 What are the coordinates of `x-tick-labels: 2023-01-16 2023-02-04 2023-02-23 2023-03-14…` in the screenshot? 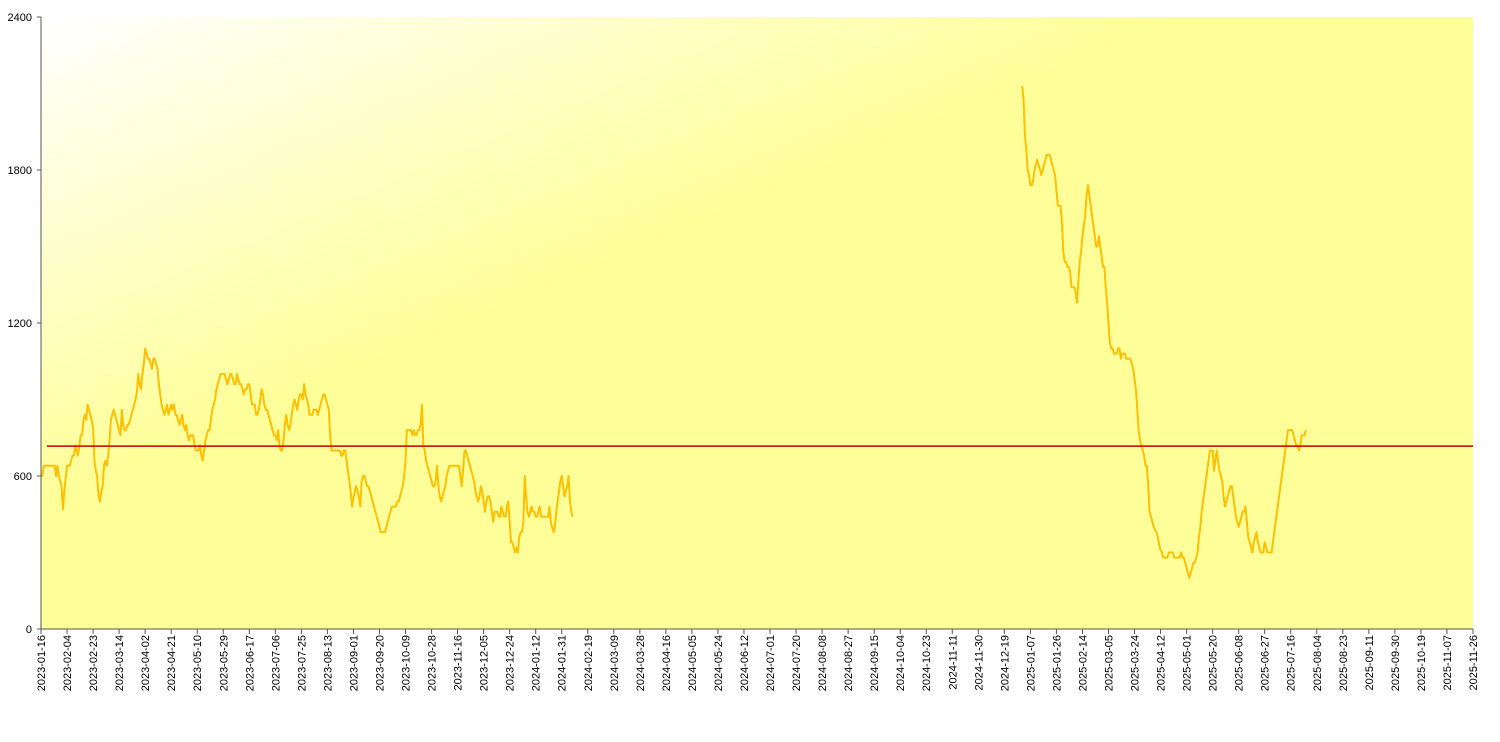 It's located at (758, 660).